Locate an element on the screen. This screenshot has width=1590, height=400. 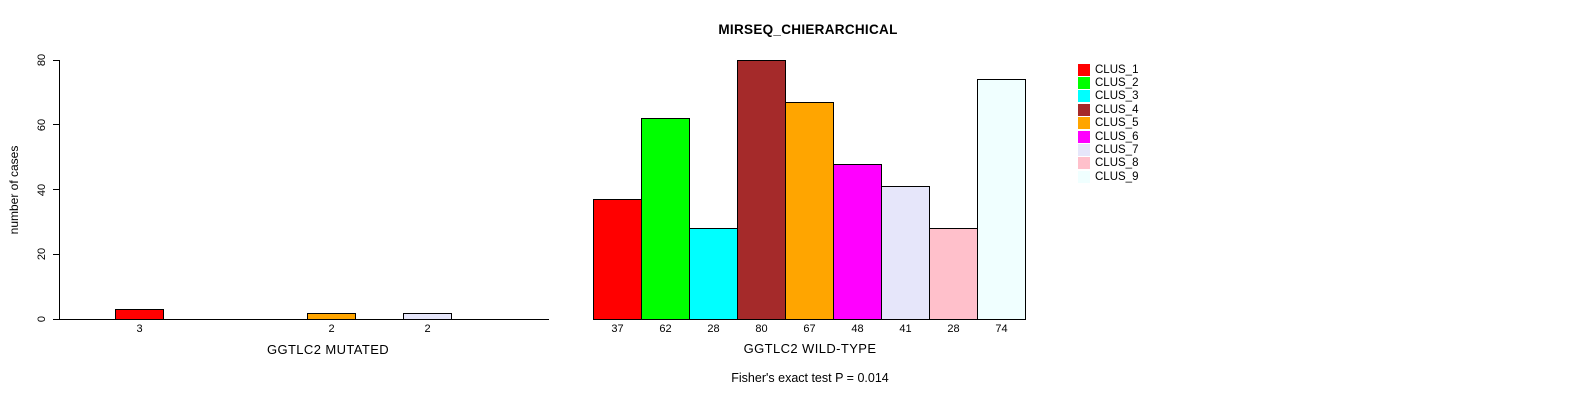
legend-item-clus_6: CLUS_6 is located at coordinates (1108, 136).